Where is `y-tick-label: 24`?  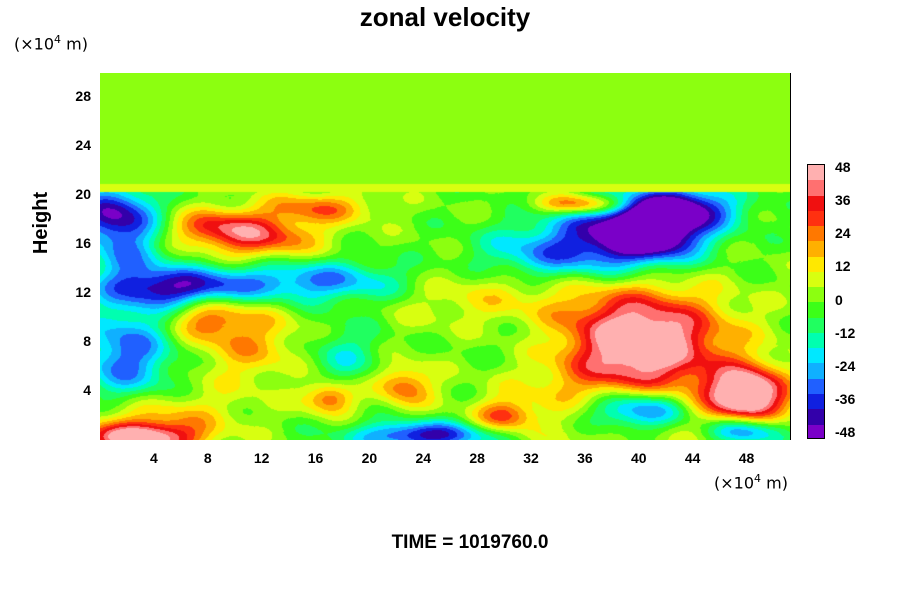
y-tick-label: 24 is located at coordinates (83, 145).